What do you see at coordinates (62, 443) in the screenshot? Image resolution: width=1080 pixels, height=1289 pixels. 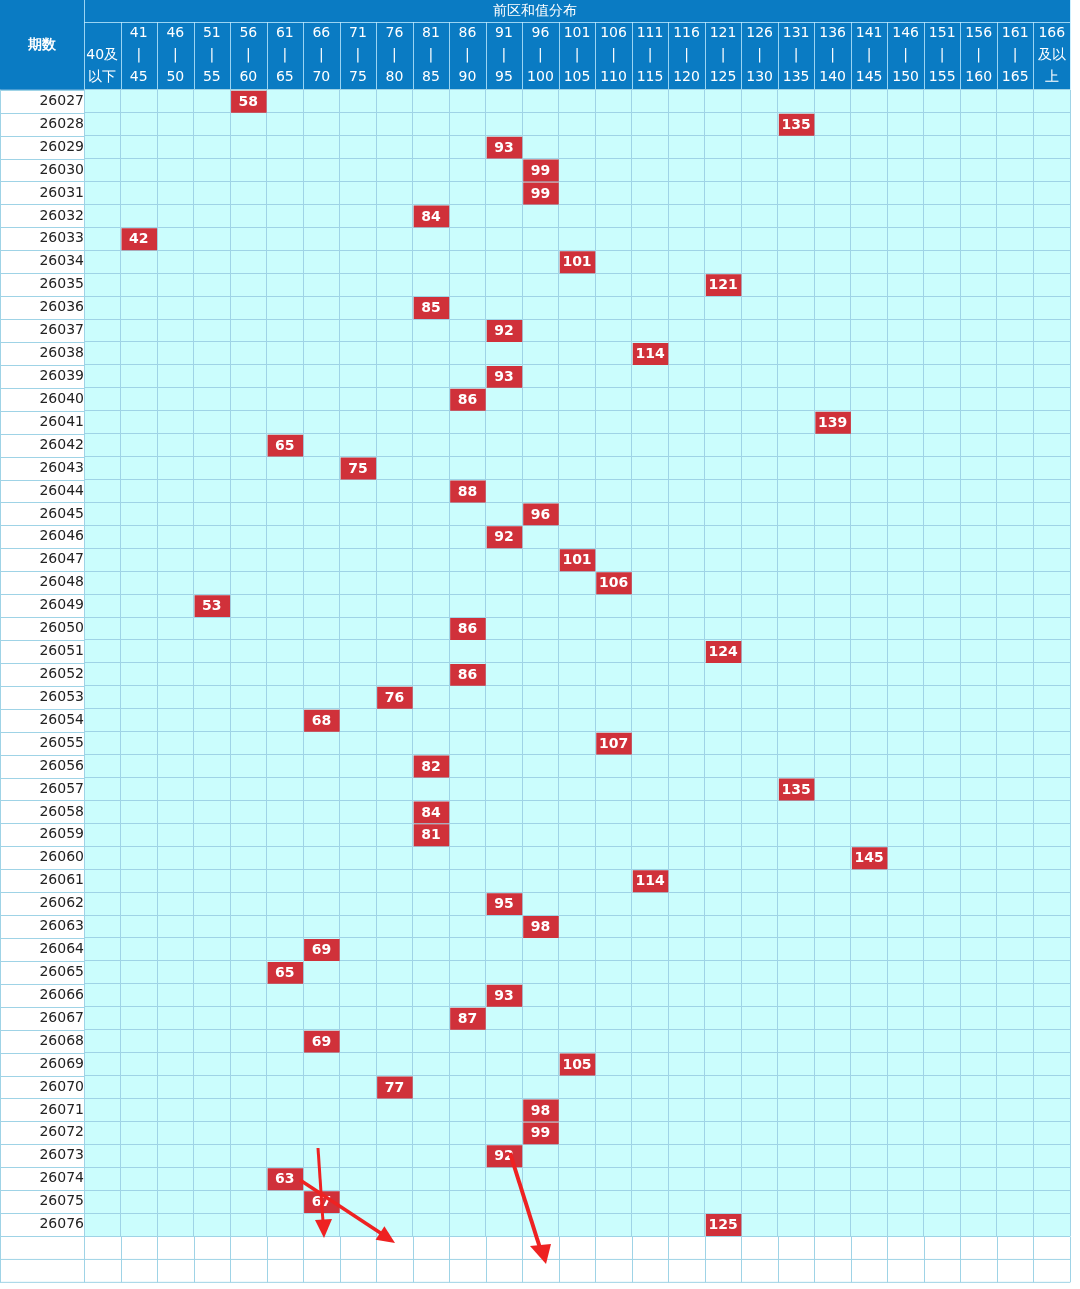 I see `y-tick-label: 26042` at bounding box center [62, 443].